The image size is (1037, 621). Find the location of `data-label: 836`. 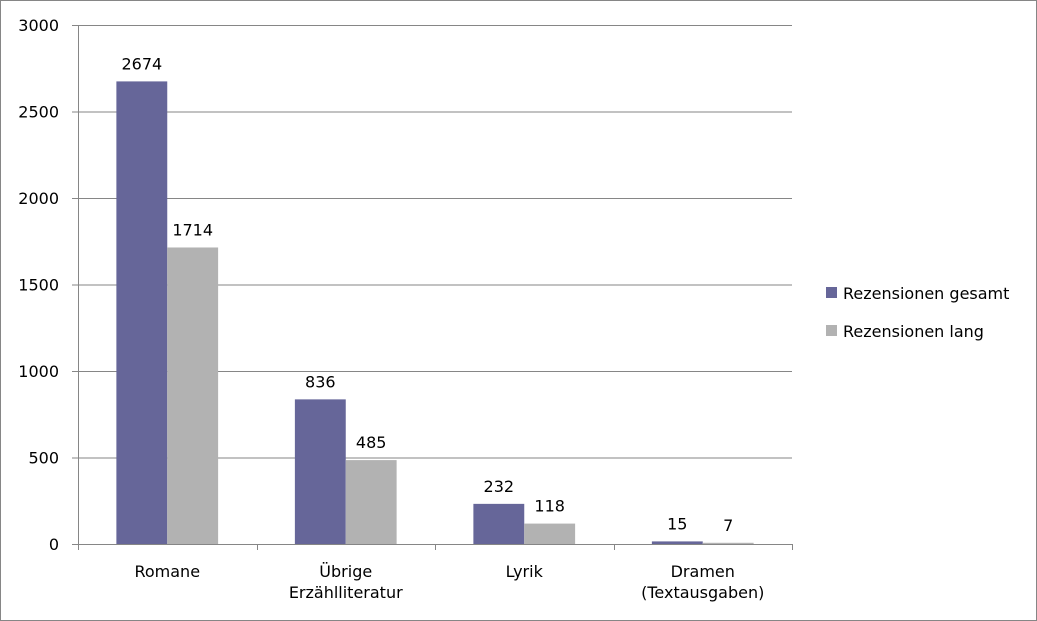

data-label: 836 is located at coordinates (320, 381).